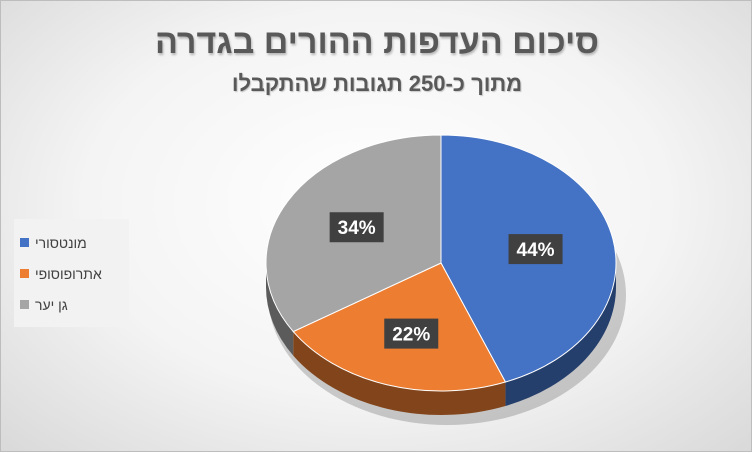 This screenshot has height=453, width=752. Describe the element at coordinates (71, 304) in the screenshot. I see `legend-item-forest: גן יער` at that location.